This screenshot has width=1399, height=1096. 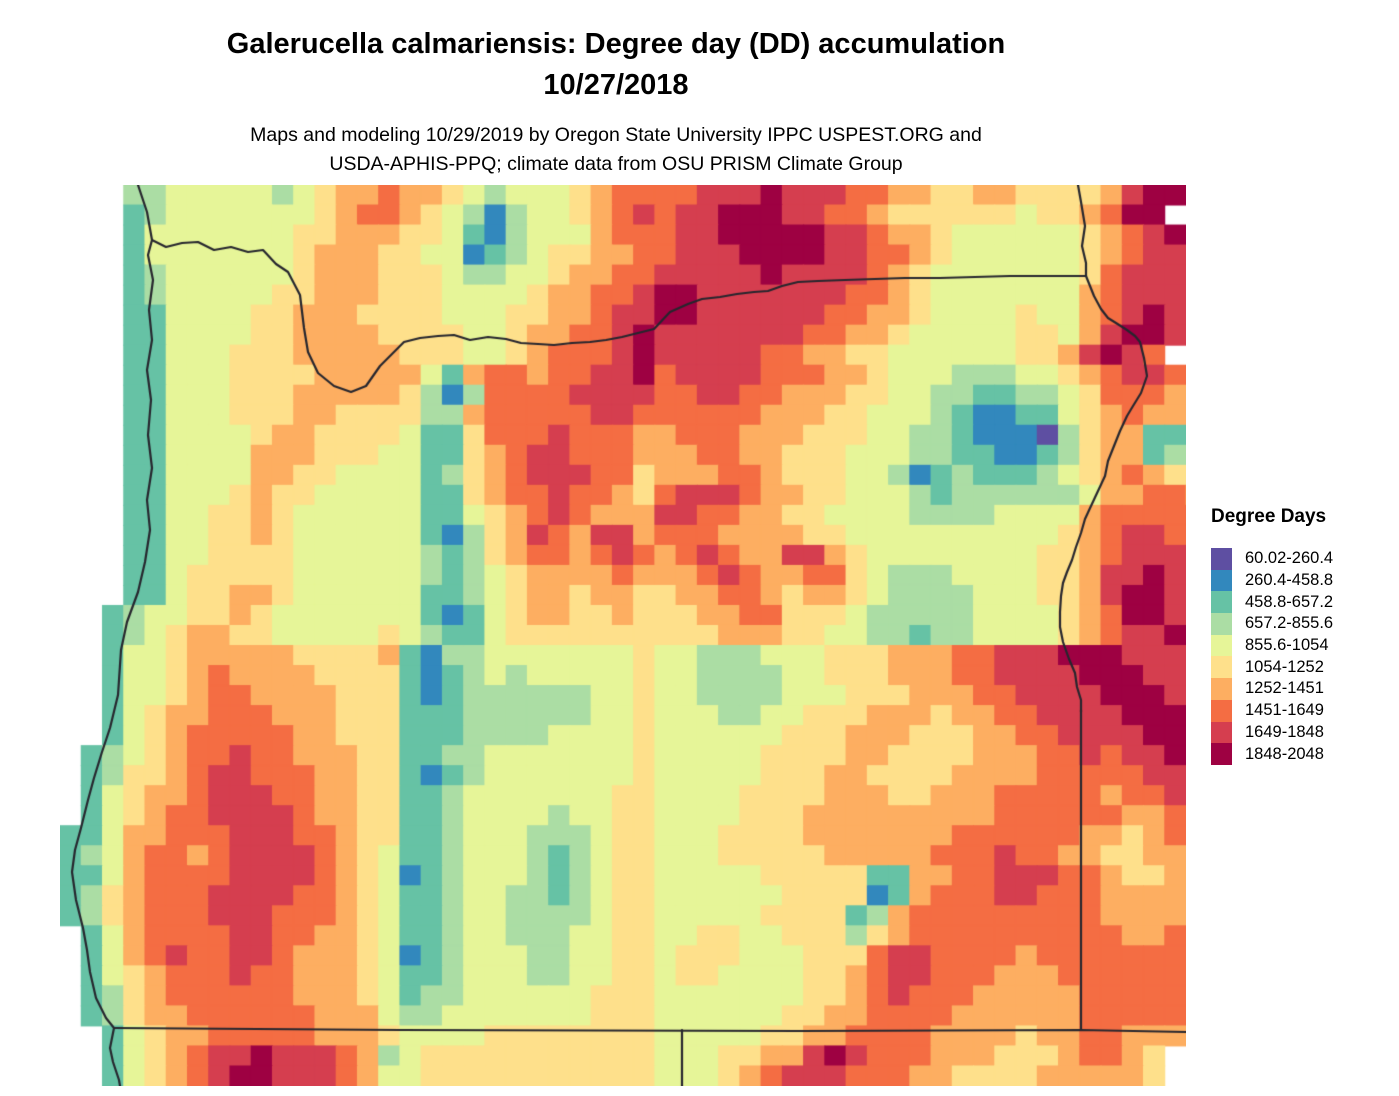 I want to click on map-date: 10/27/2018, so click(x=616, y=85).